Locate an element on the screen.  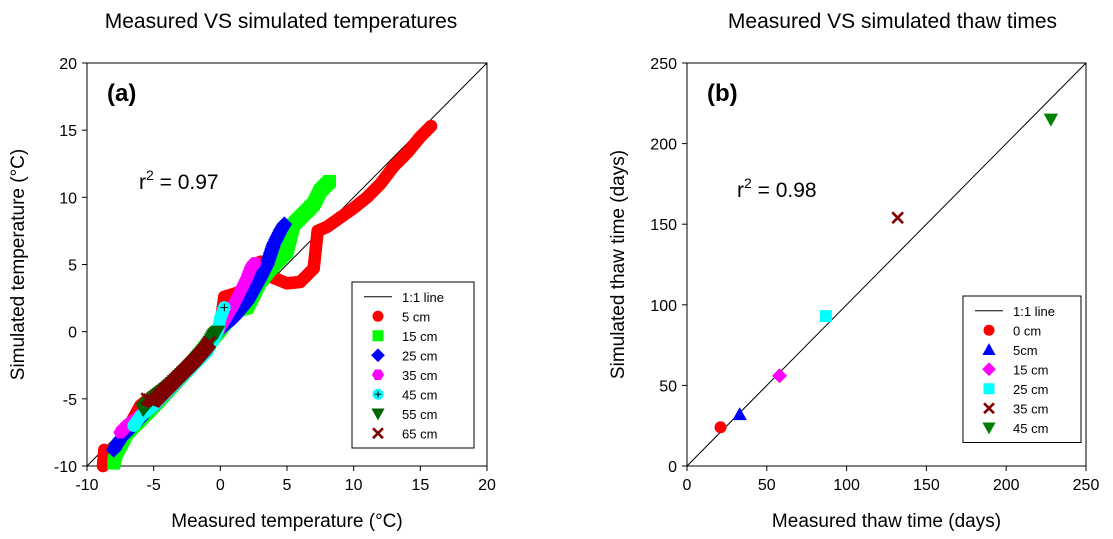
legend-box is located at coordinates (413, 365).